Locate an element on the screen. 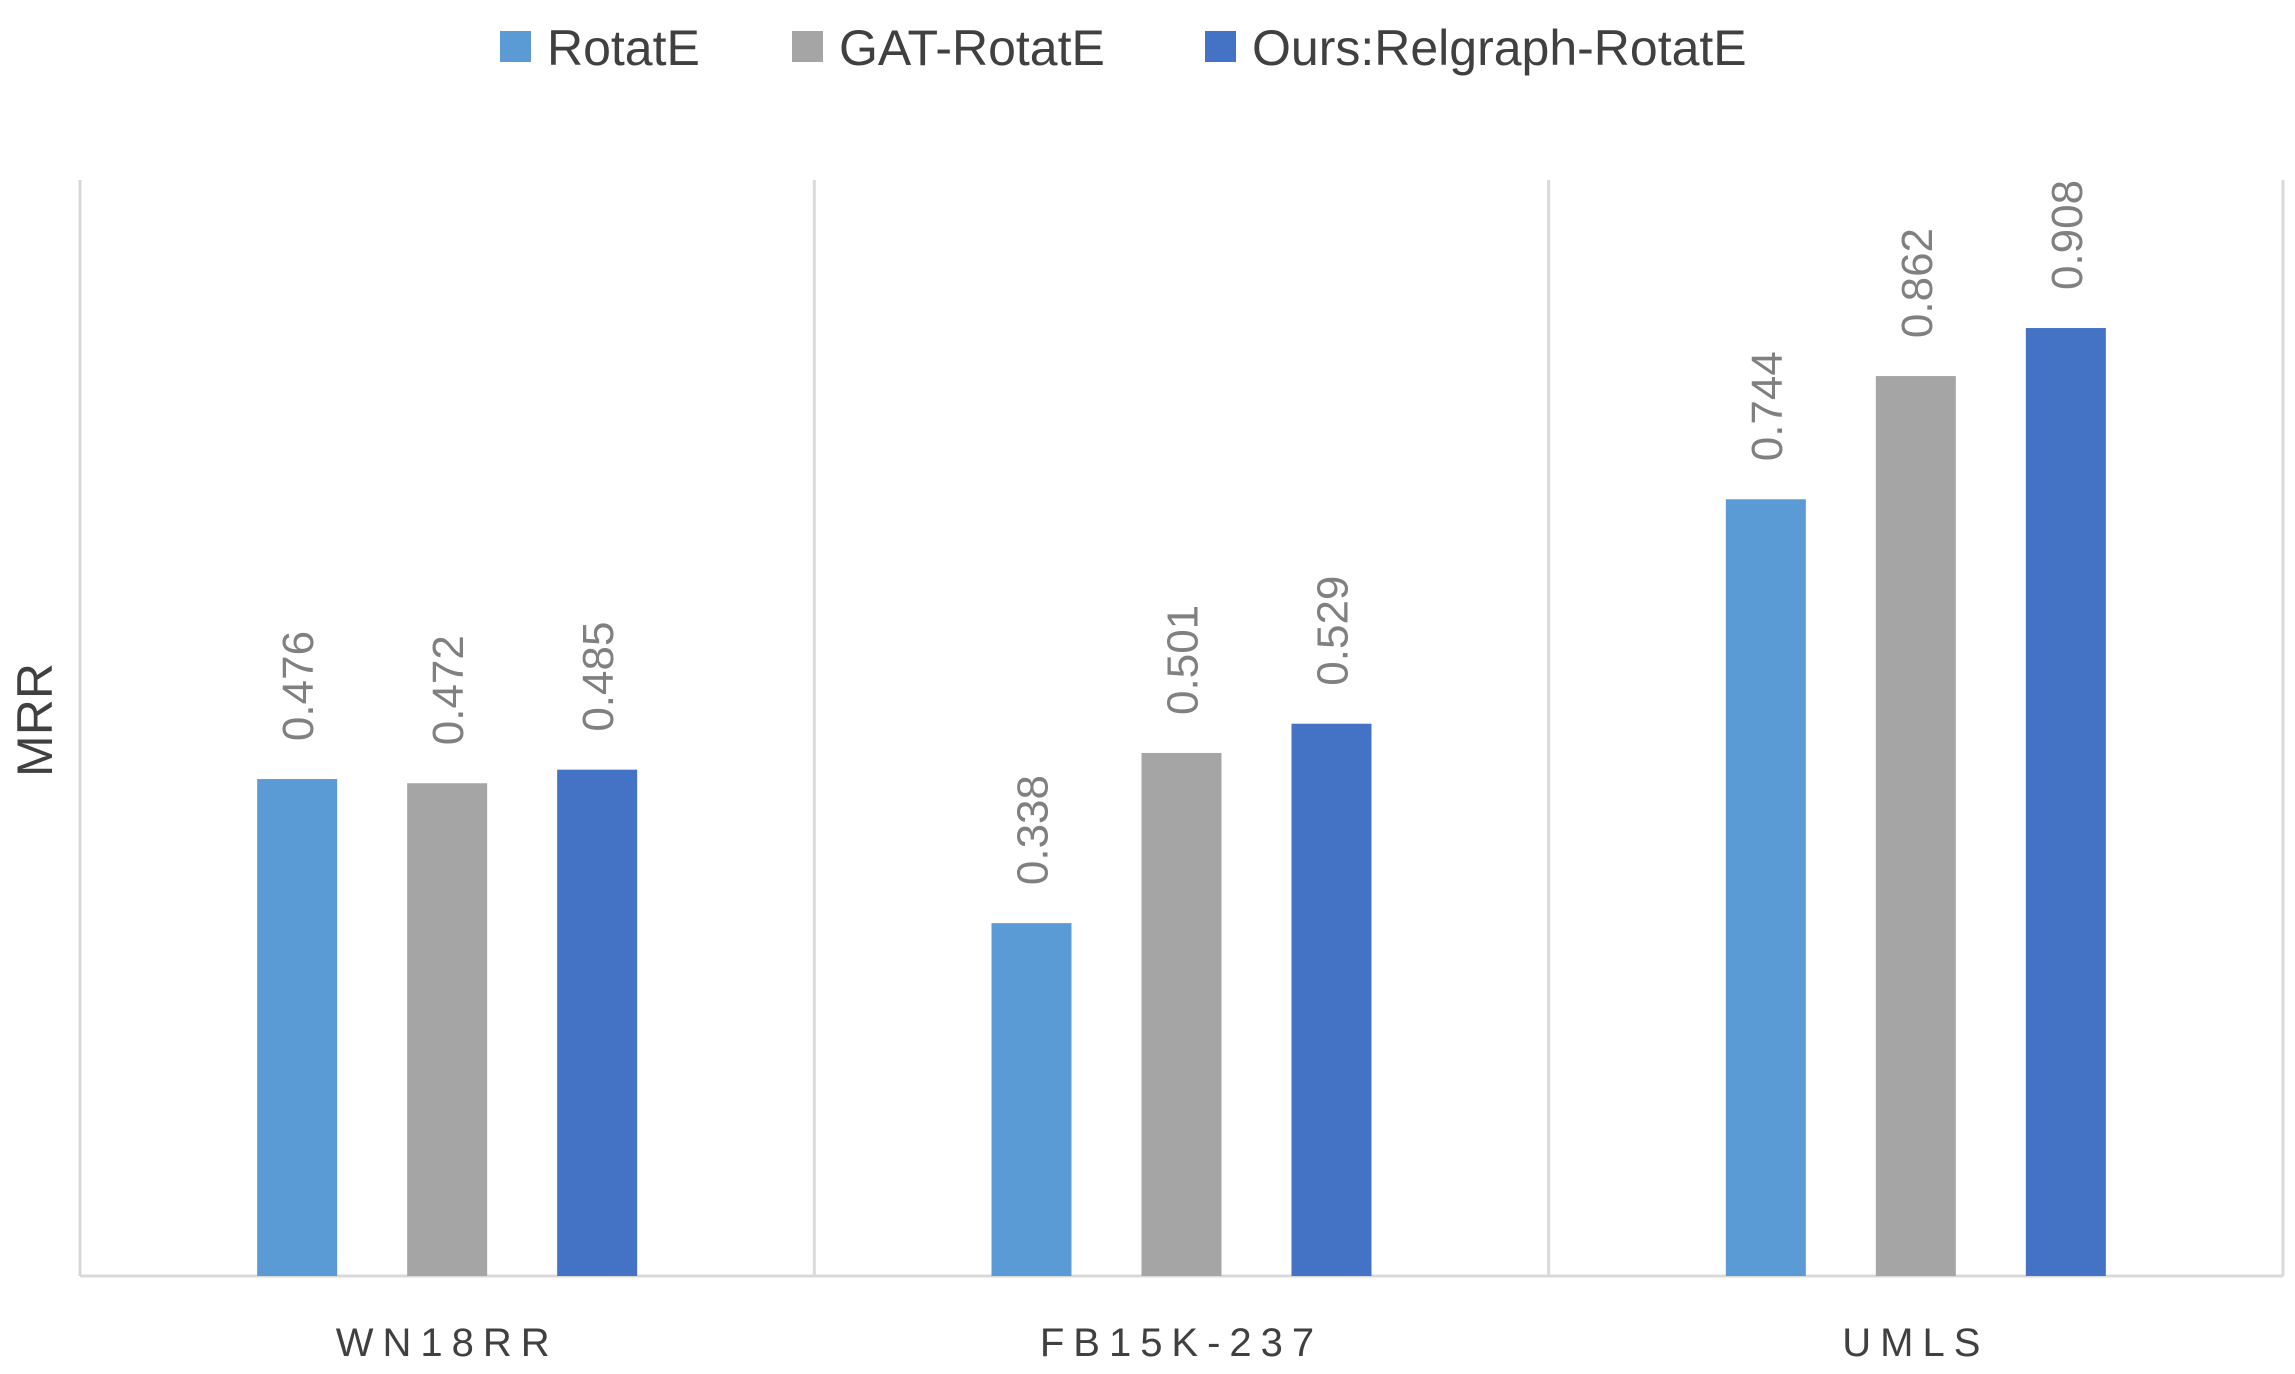  bar-value-label: 0.908 is located at coordinates (2067, 235).